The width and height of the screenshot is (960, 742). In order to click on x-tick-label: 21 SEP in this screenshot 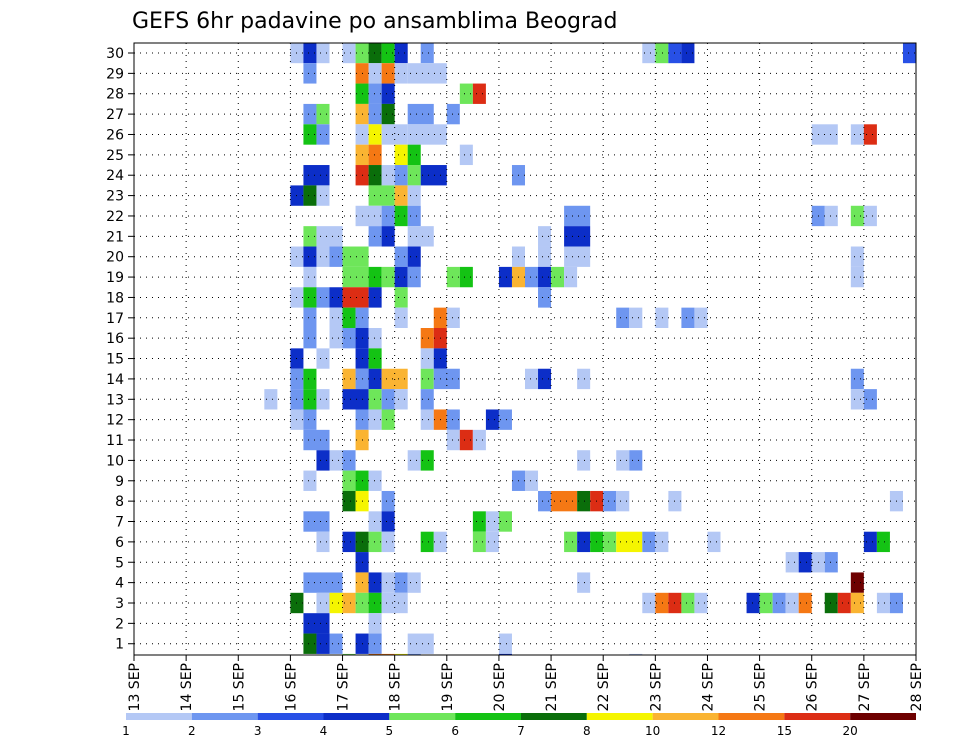, I will do `click(552, 687)`.